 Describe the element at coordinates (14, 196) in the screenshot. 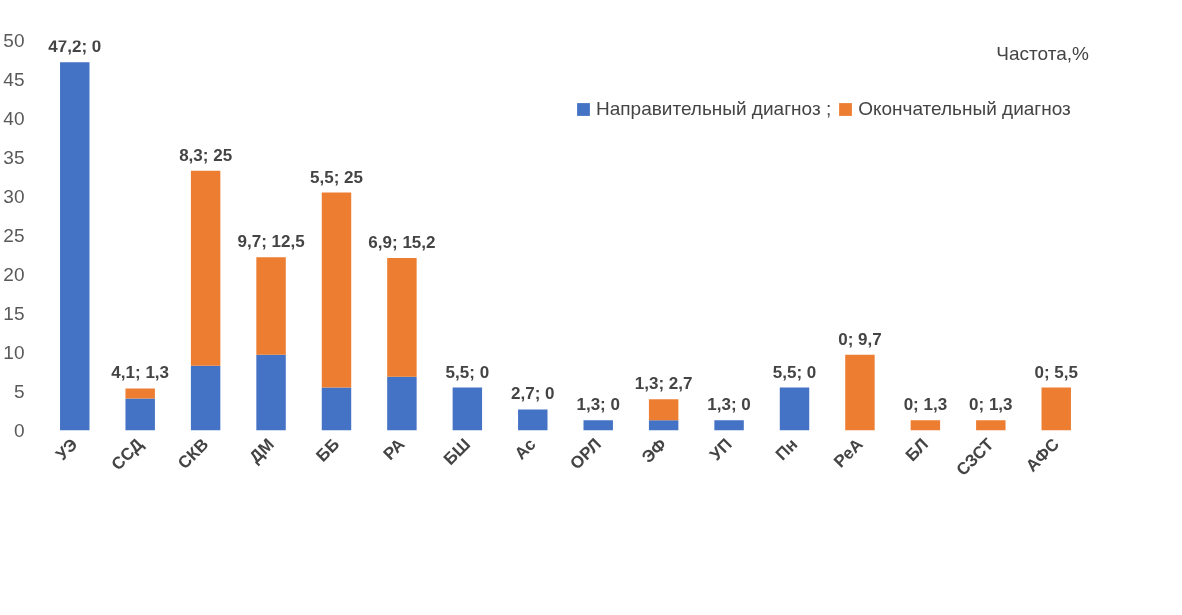

I see `y-tick-label: 30` at that location.